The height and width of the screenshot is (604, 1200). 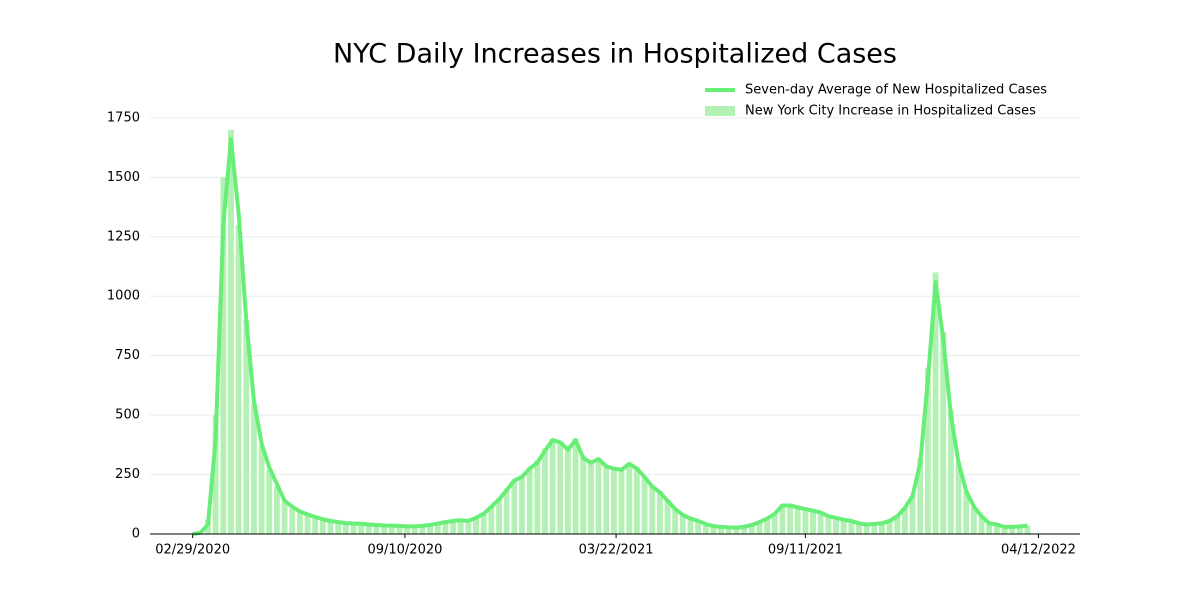 What do you see at coordinates (192, 550) in the screenshot?
I see `x-tick-label: 02/29/2020` at bounding box center [192, 550].